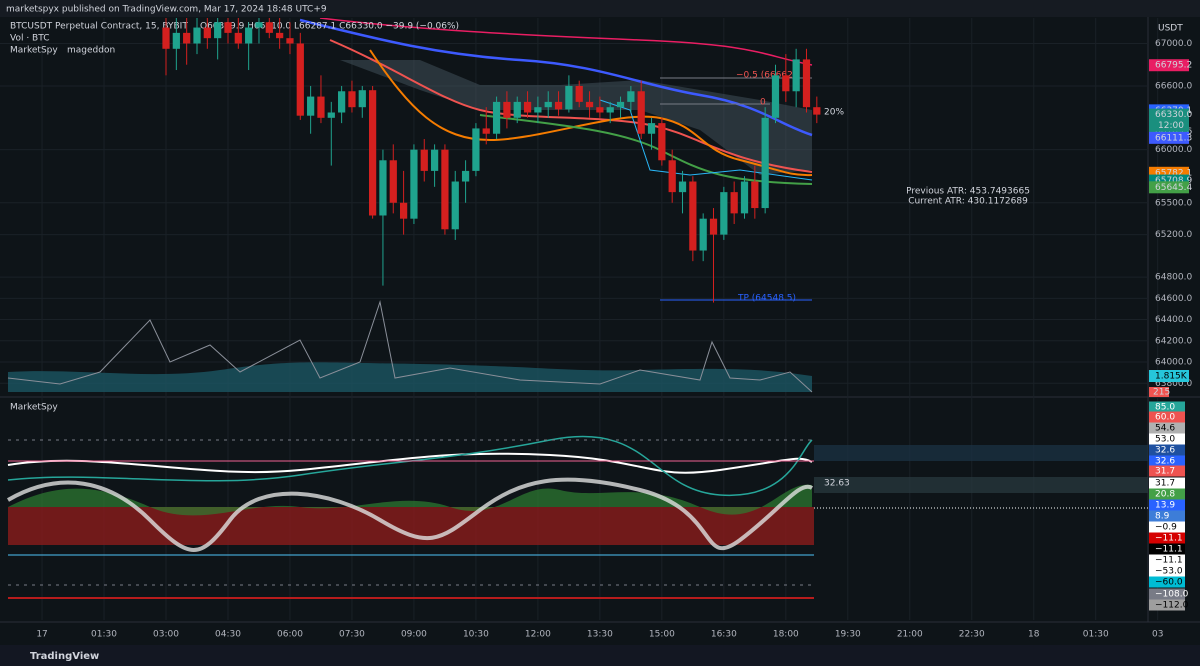 Image resolution: width=1200 pixels, height=666 pixels. Describe the element at coordinates (576, 117) in the screenshot. I see `cloud` at that location.